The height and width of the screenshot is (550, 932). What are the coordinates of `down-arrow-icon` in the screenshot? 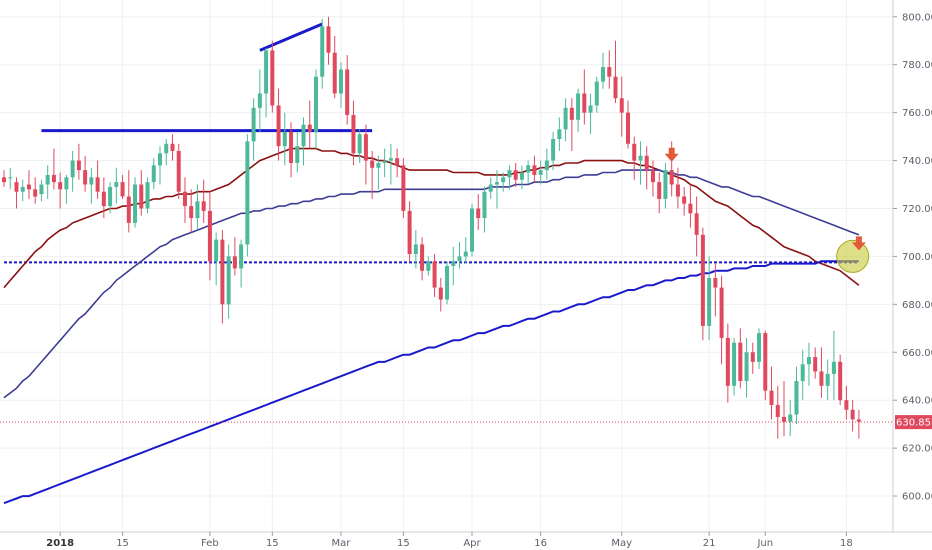 It's located at (671, 154).